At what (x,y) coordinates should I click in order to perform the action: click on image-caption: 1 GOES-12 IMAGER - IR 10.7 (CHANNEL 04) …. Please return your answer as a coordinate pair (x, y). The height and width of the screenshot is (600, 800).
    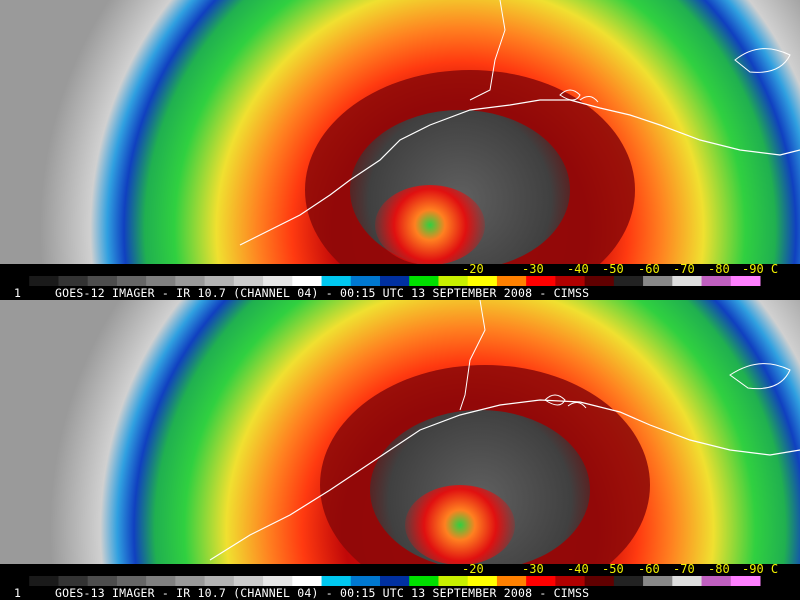
    Looking at the image, I should click on (400, 293).